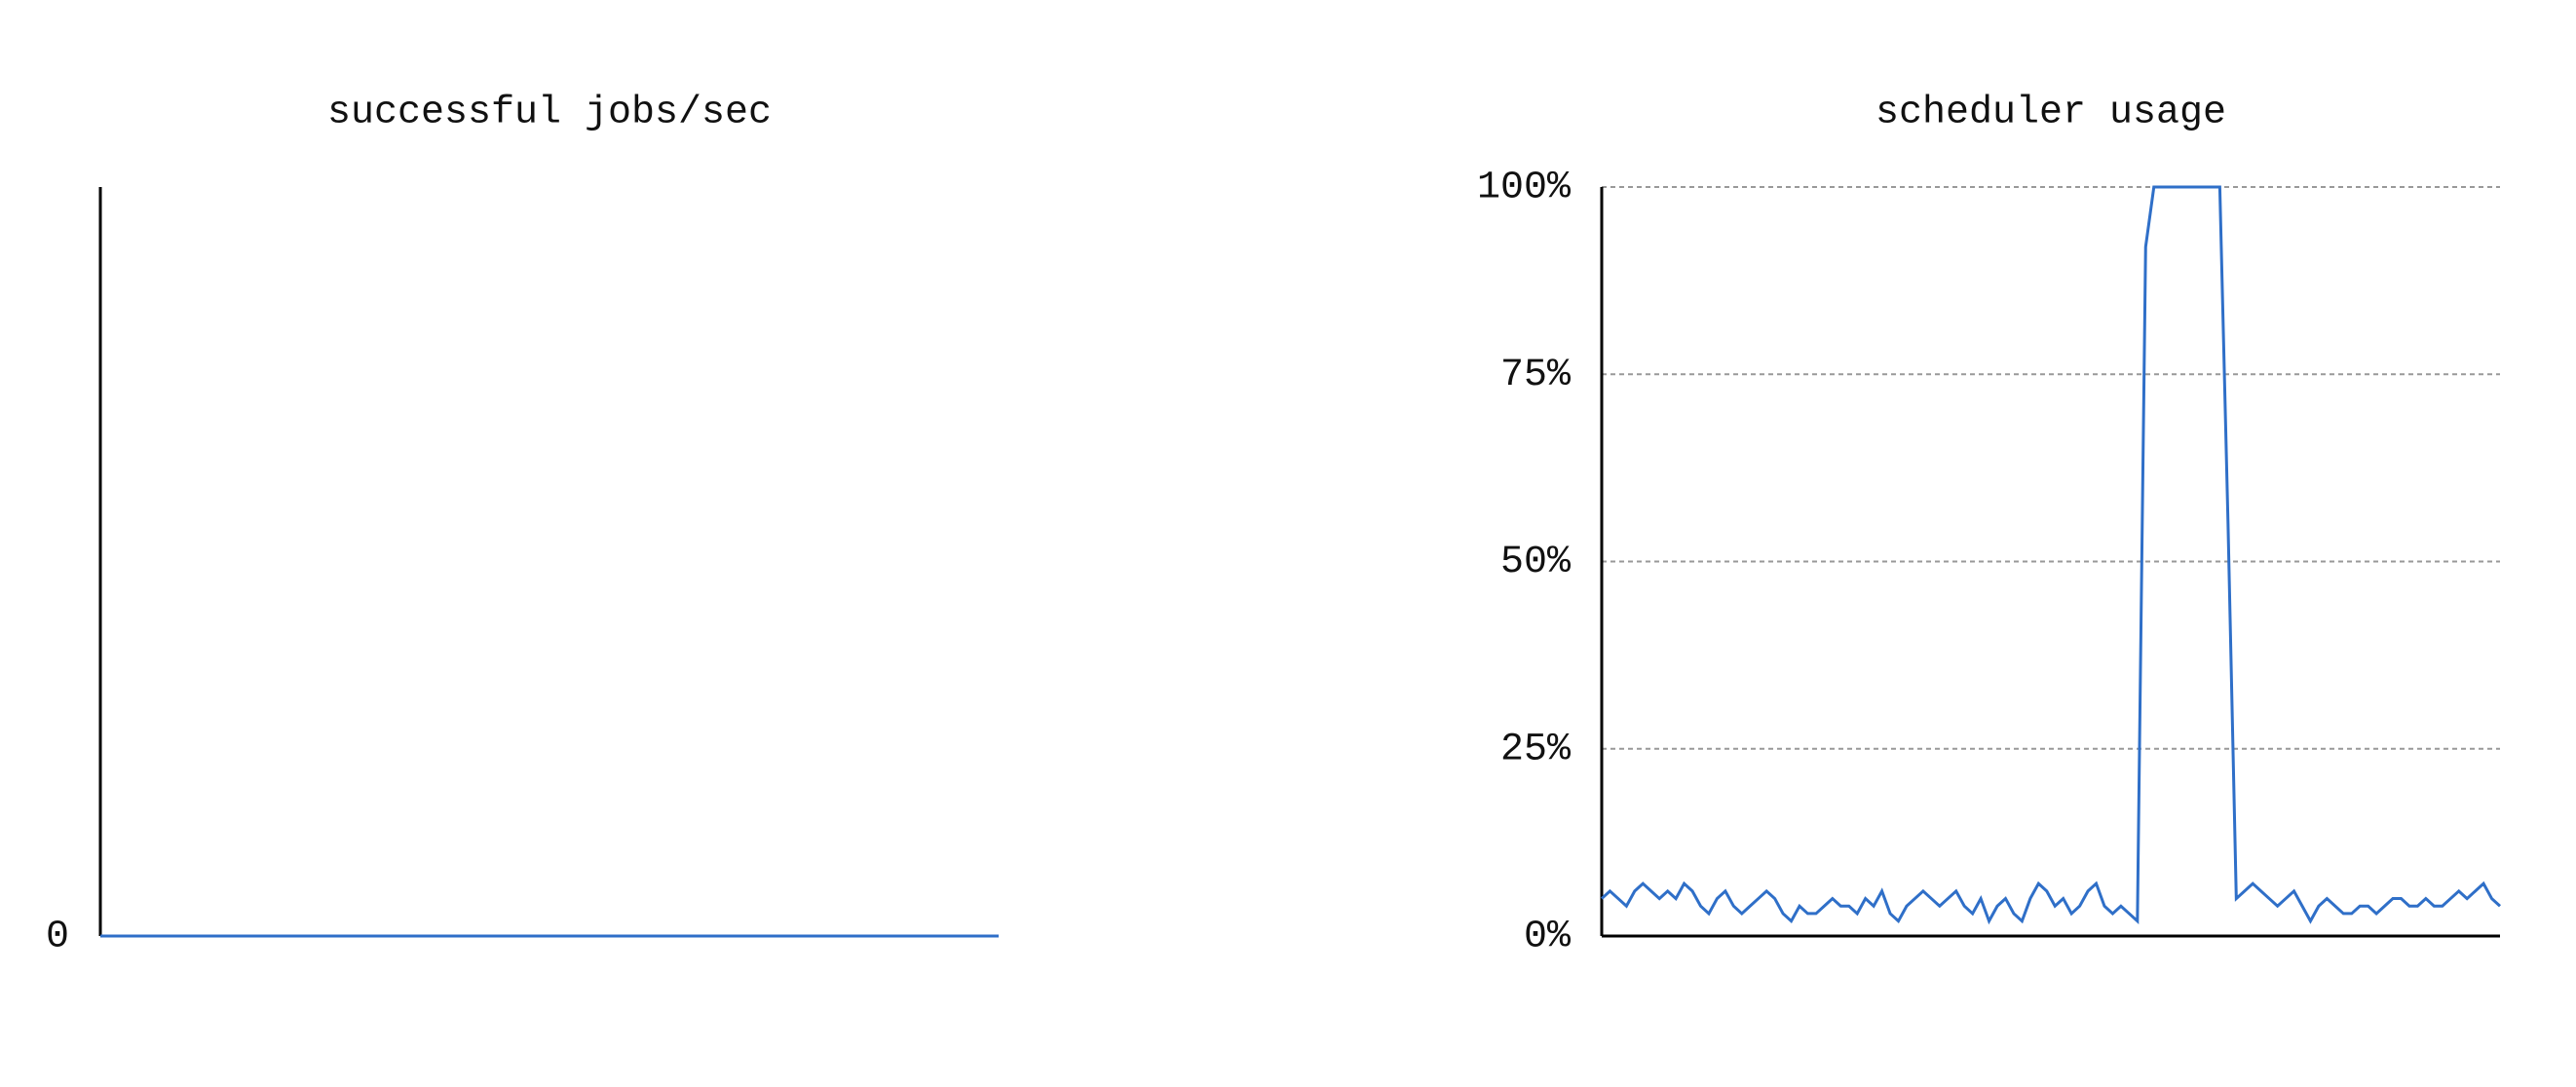 This screenshot has height=1087, width=2576. What do you see at coordinates (1524, 188) in the screenshot?
I see `y-tick-label: 100%` at bounding box center [1524, 188].